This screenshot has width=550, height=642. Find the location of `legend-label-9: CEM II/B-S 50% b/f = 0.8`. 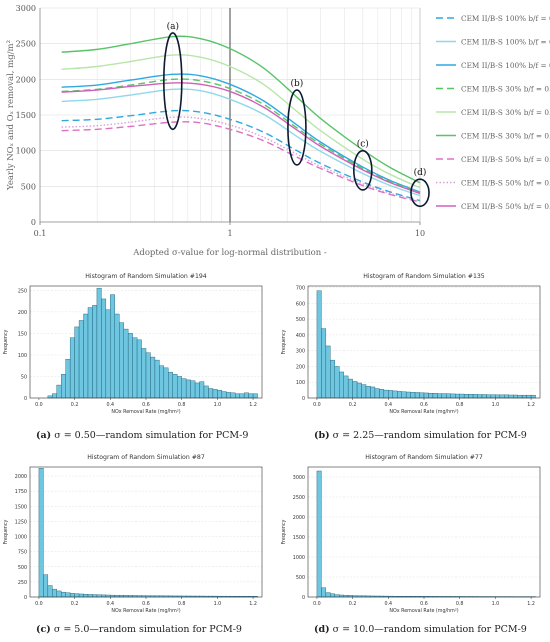

legend-label-9: CEM II/B-S 50% b/f = 0.8 is located at coordinates (505, 206).